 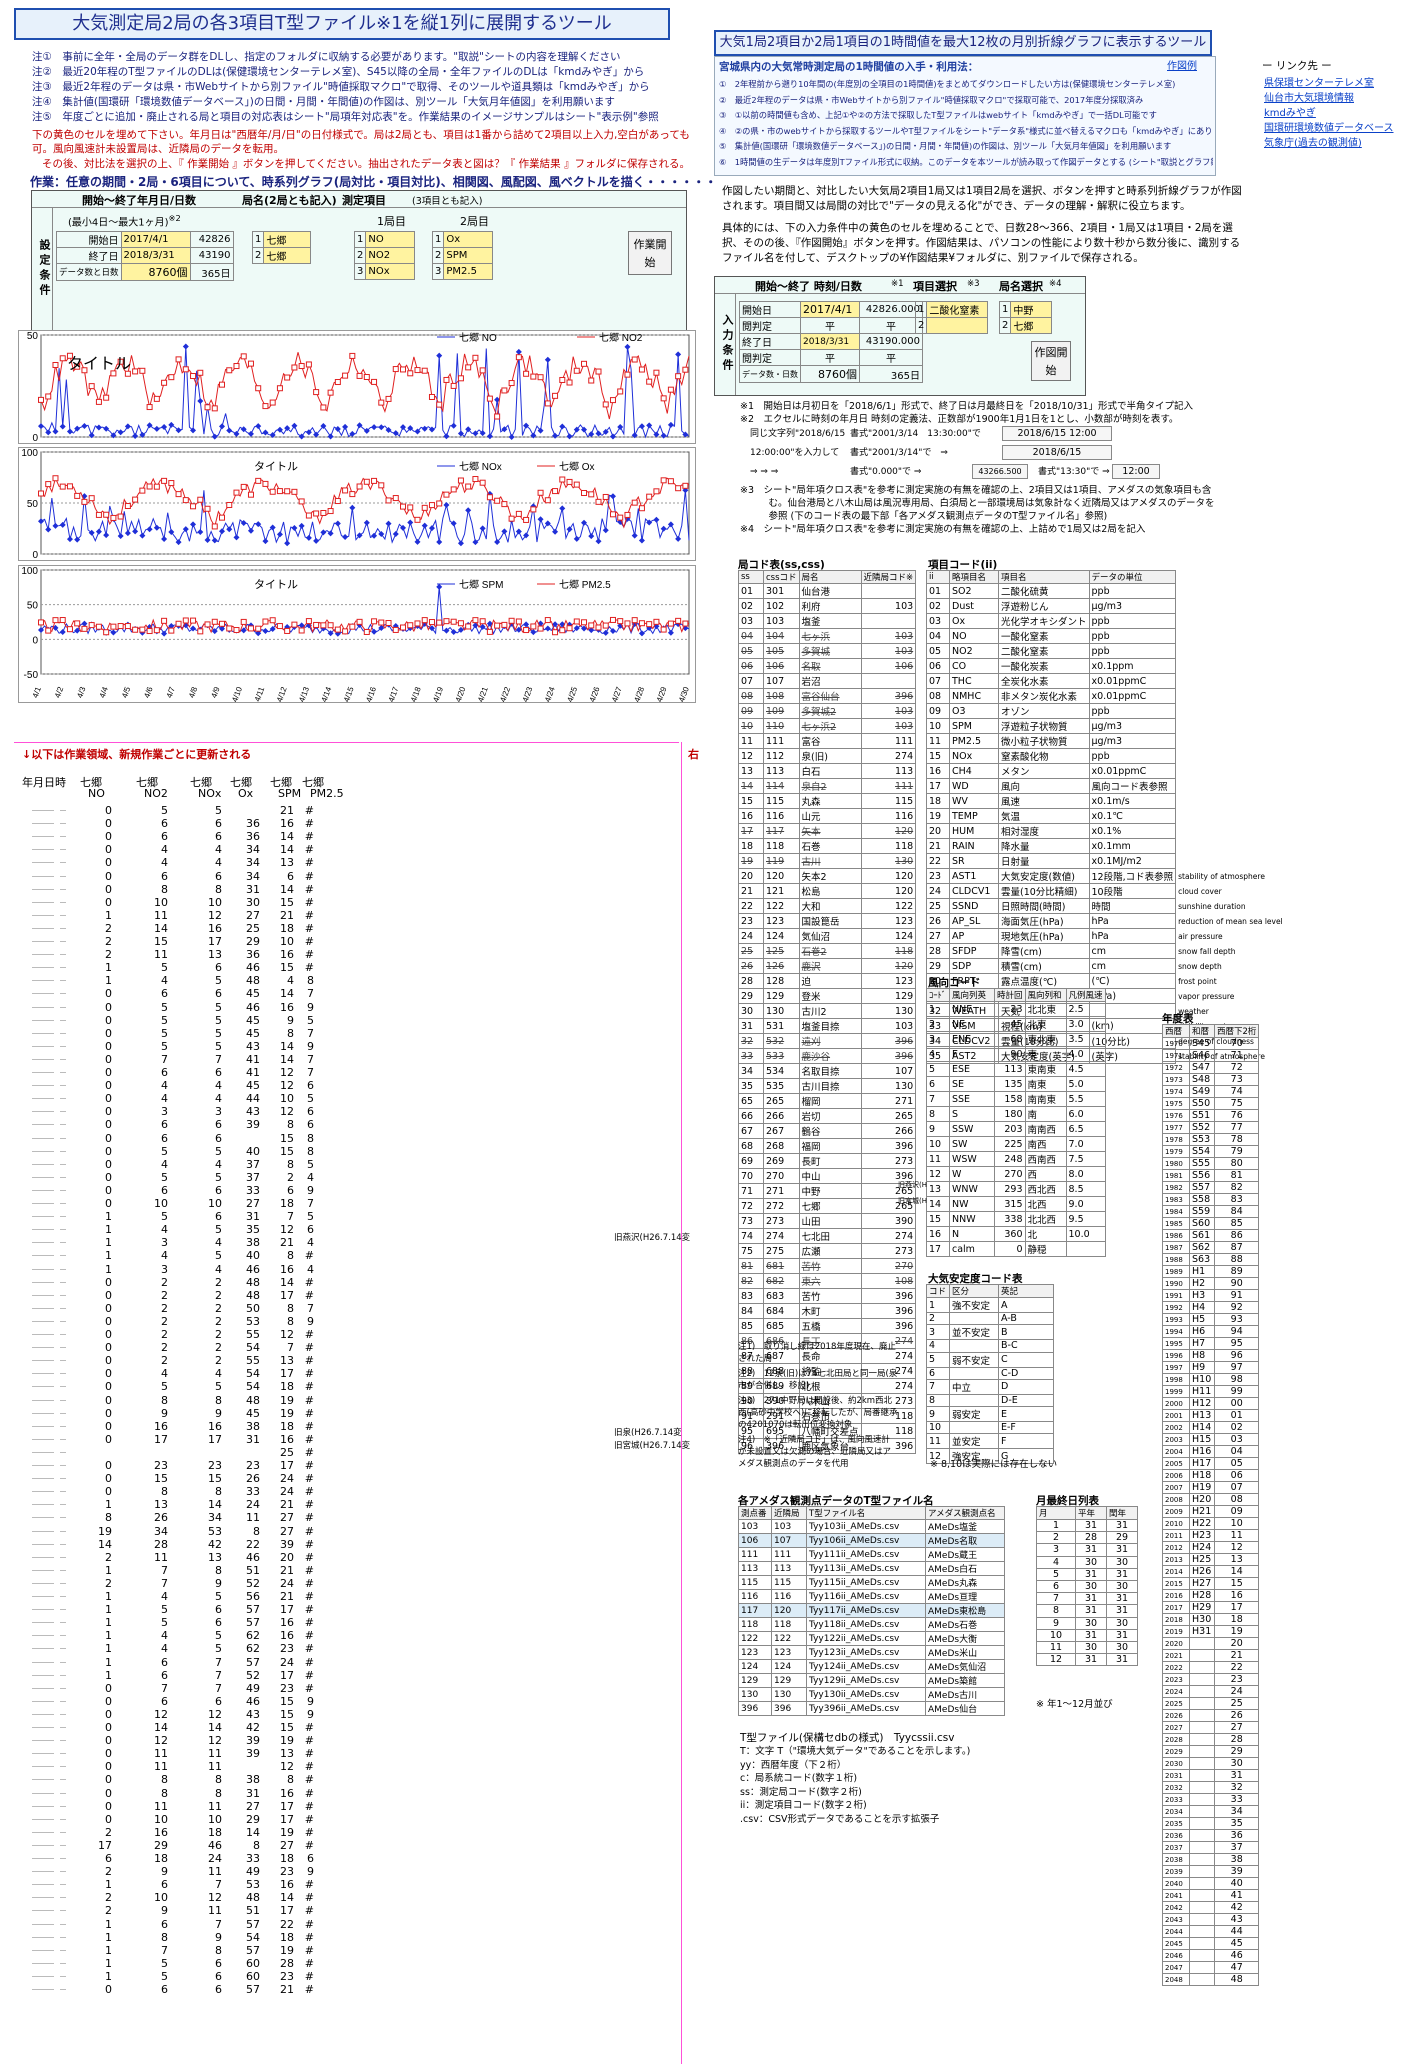 What do you see at coordinates (1313, 143) in the screenshot?
I see `link-item: 気象庁(過去の観測値)` at bounding box center [1313, 143].